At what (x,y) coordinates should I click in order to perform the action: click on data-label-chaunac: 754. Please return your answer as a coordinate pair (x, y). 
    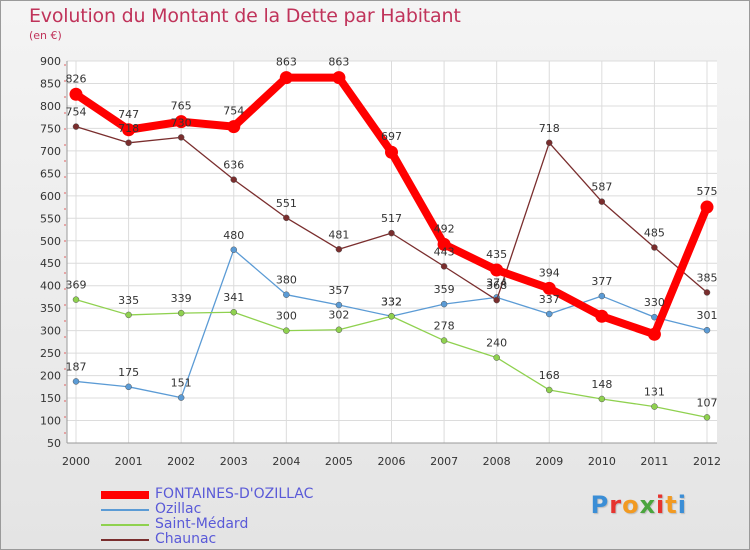
    Looking at the image, I should click on (76, 112).